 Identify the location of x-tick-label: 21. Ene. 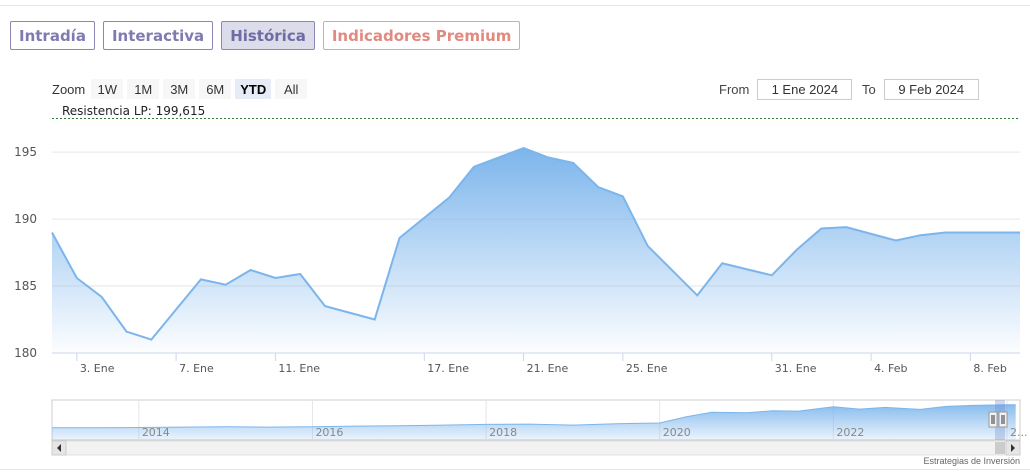
(548, 368).